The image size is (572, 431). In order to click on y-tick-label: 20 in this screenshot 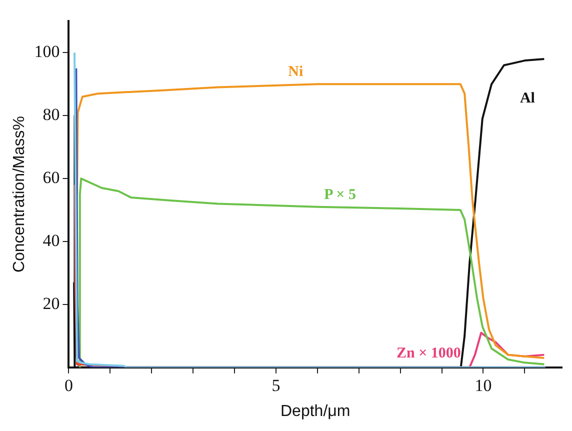, I will do `click(51, 303)`.